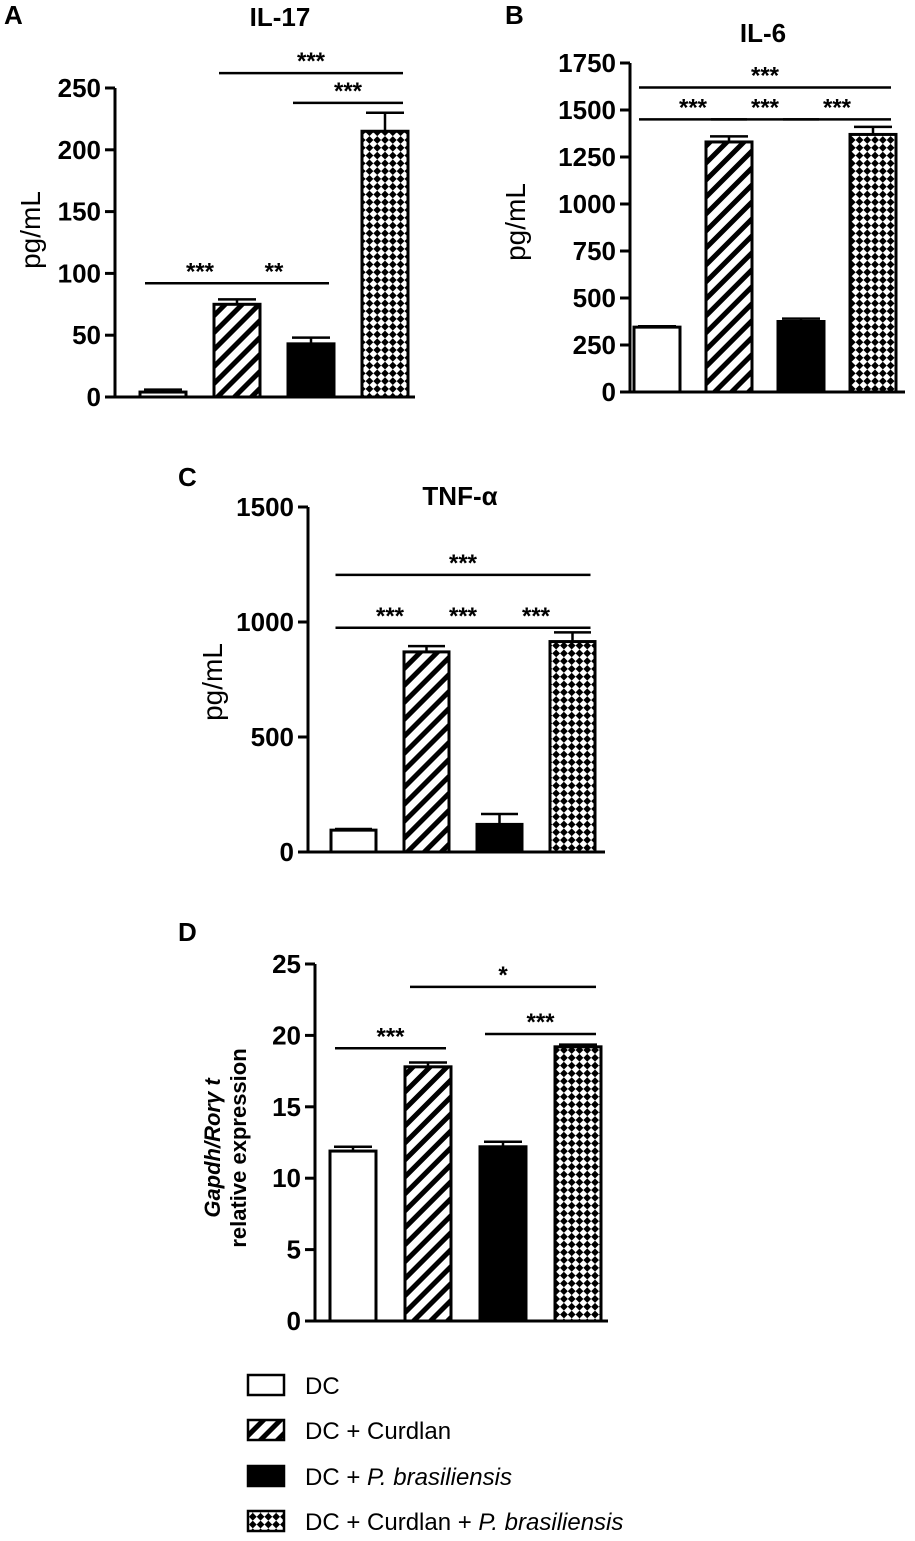 This screenshot has height=1541, width=915. I want to click on y-tick-label: 50, so click(86, 335).